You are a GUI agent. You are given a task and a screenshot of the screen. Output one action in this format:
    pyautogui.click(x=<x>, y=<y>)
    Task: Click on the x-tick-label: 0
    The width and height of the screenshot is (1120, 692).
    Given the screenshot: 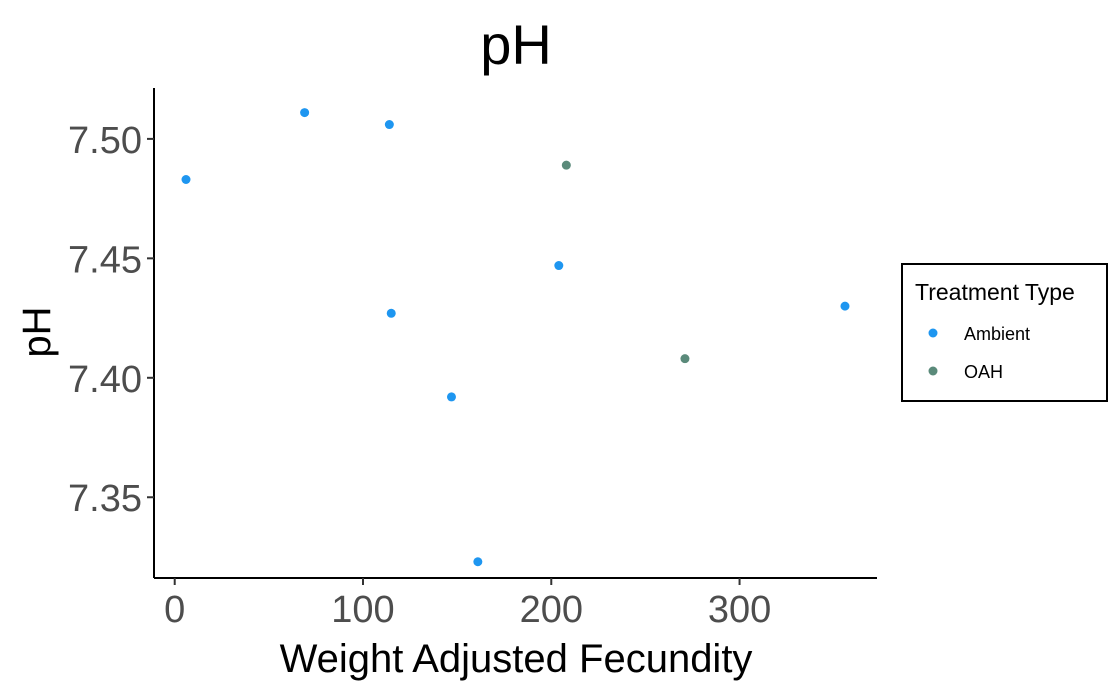 What is the action you would take?
    pyautogui.click(x=174, y=610)
    